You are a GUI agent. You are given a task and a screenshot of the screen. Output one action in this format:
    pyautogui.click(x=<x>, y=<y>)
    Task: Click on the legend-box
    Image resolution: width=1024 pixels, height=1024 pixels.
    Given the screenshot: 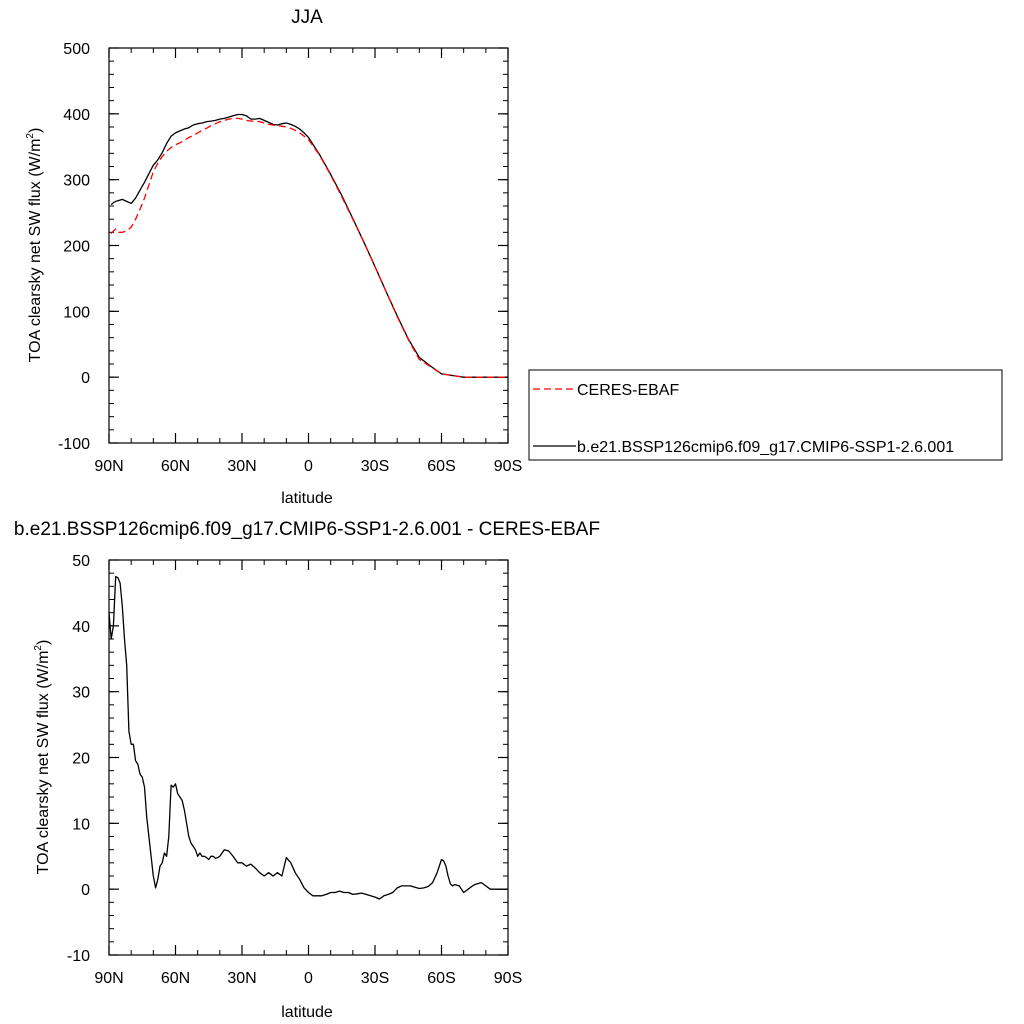 What is the action you would take?
    pyautogui.click(x=765, y=415)
    